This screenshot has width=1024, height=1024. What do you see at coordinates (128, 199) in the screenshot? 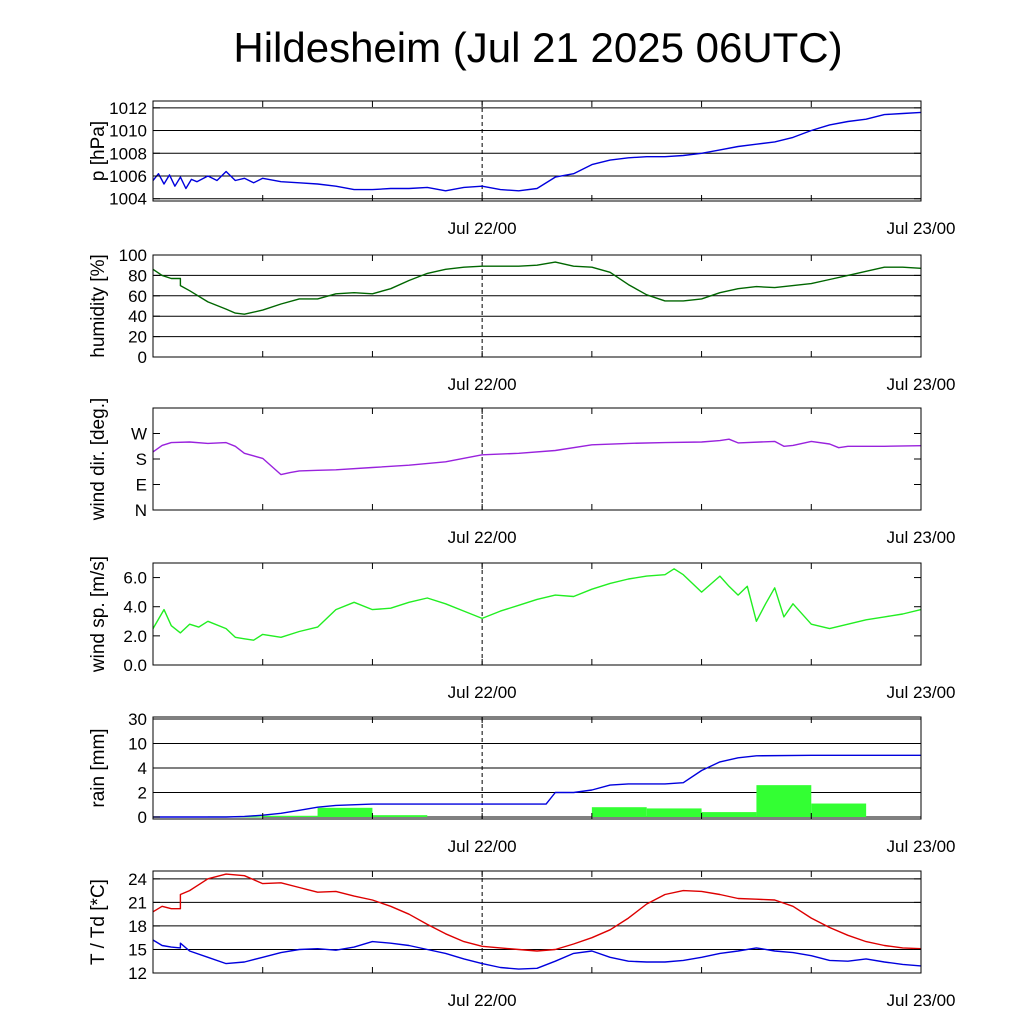
I see `panel-1-ytick-label: 1004` at bounding box center [128, 199].